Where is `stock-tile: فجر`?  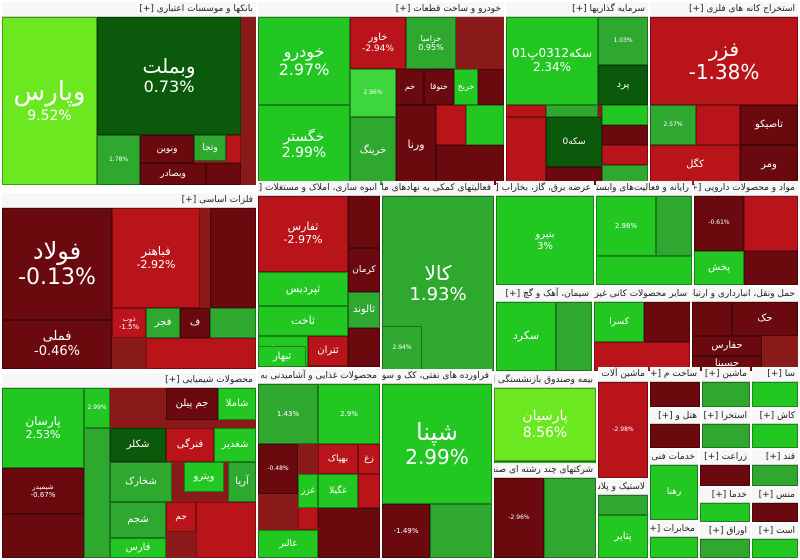 stock-tile: فجر is located at coordinates (163, 323).